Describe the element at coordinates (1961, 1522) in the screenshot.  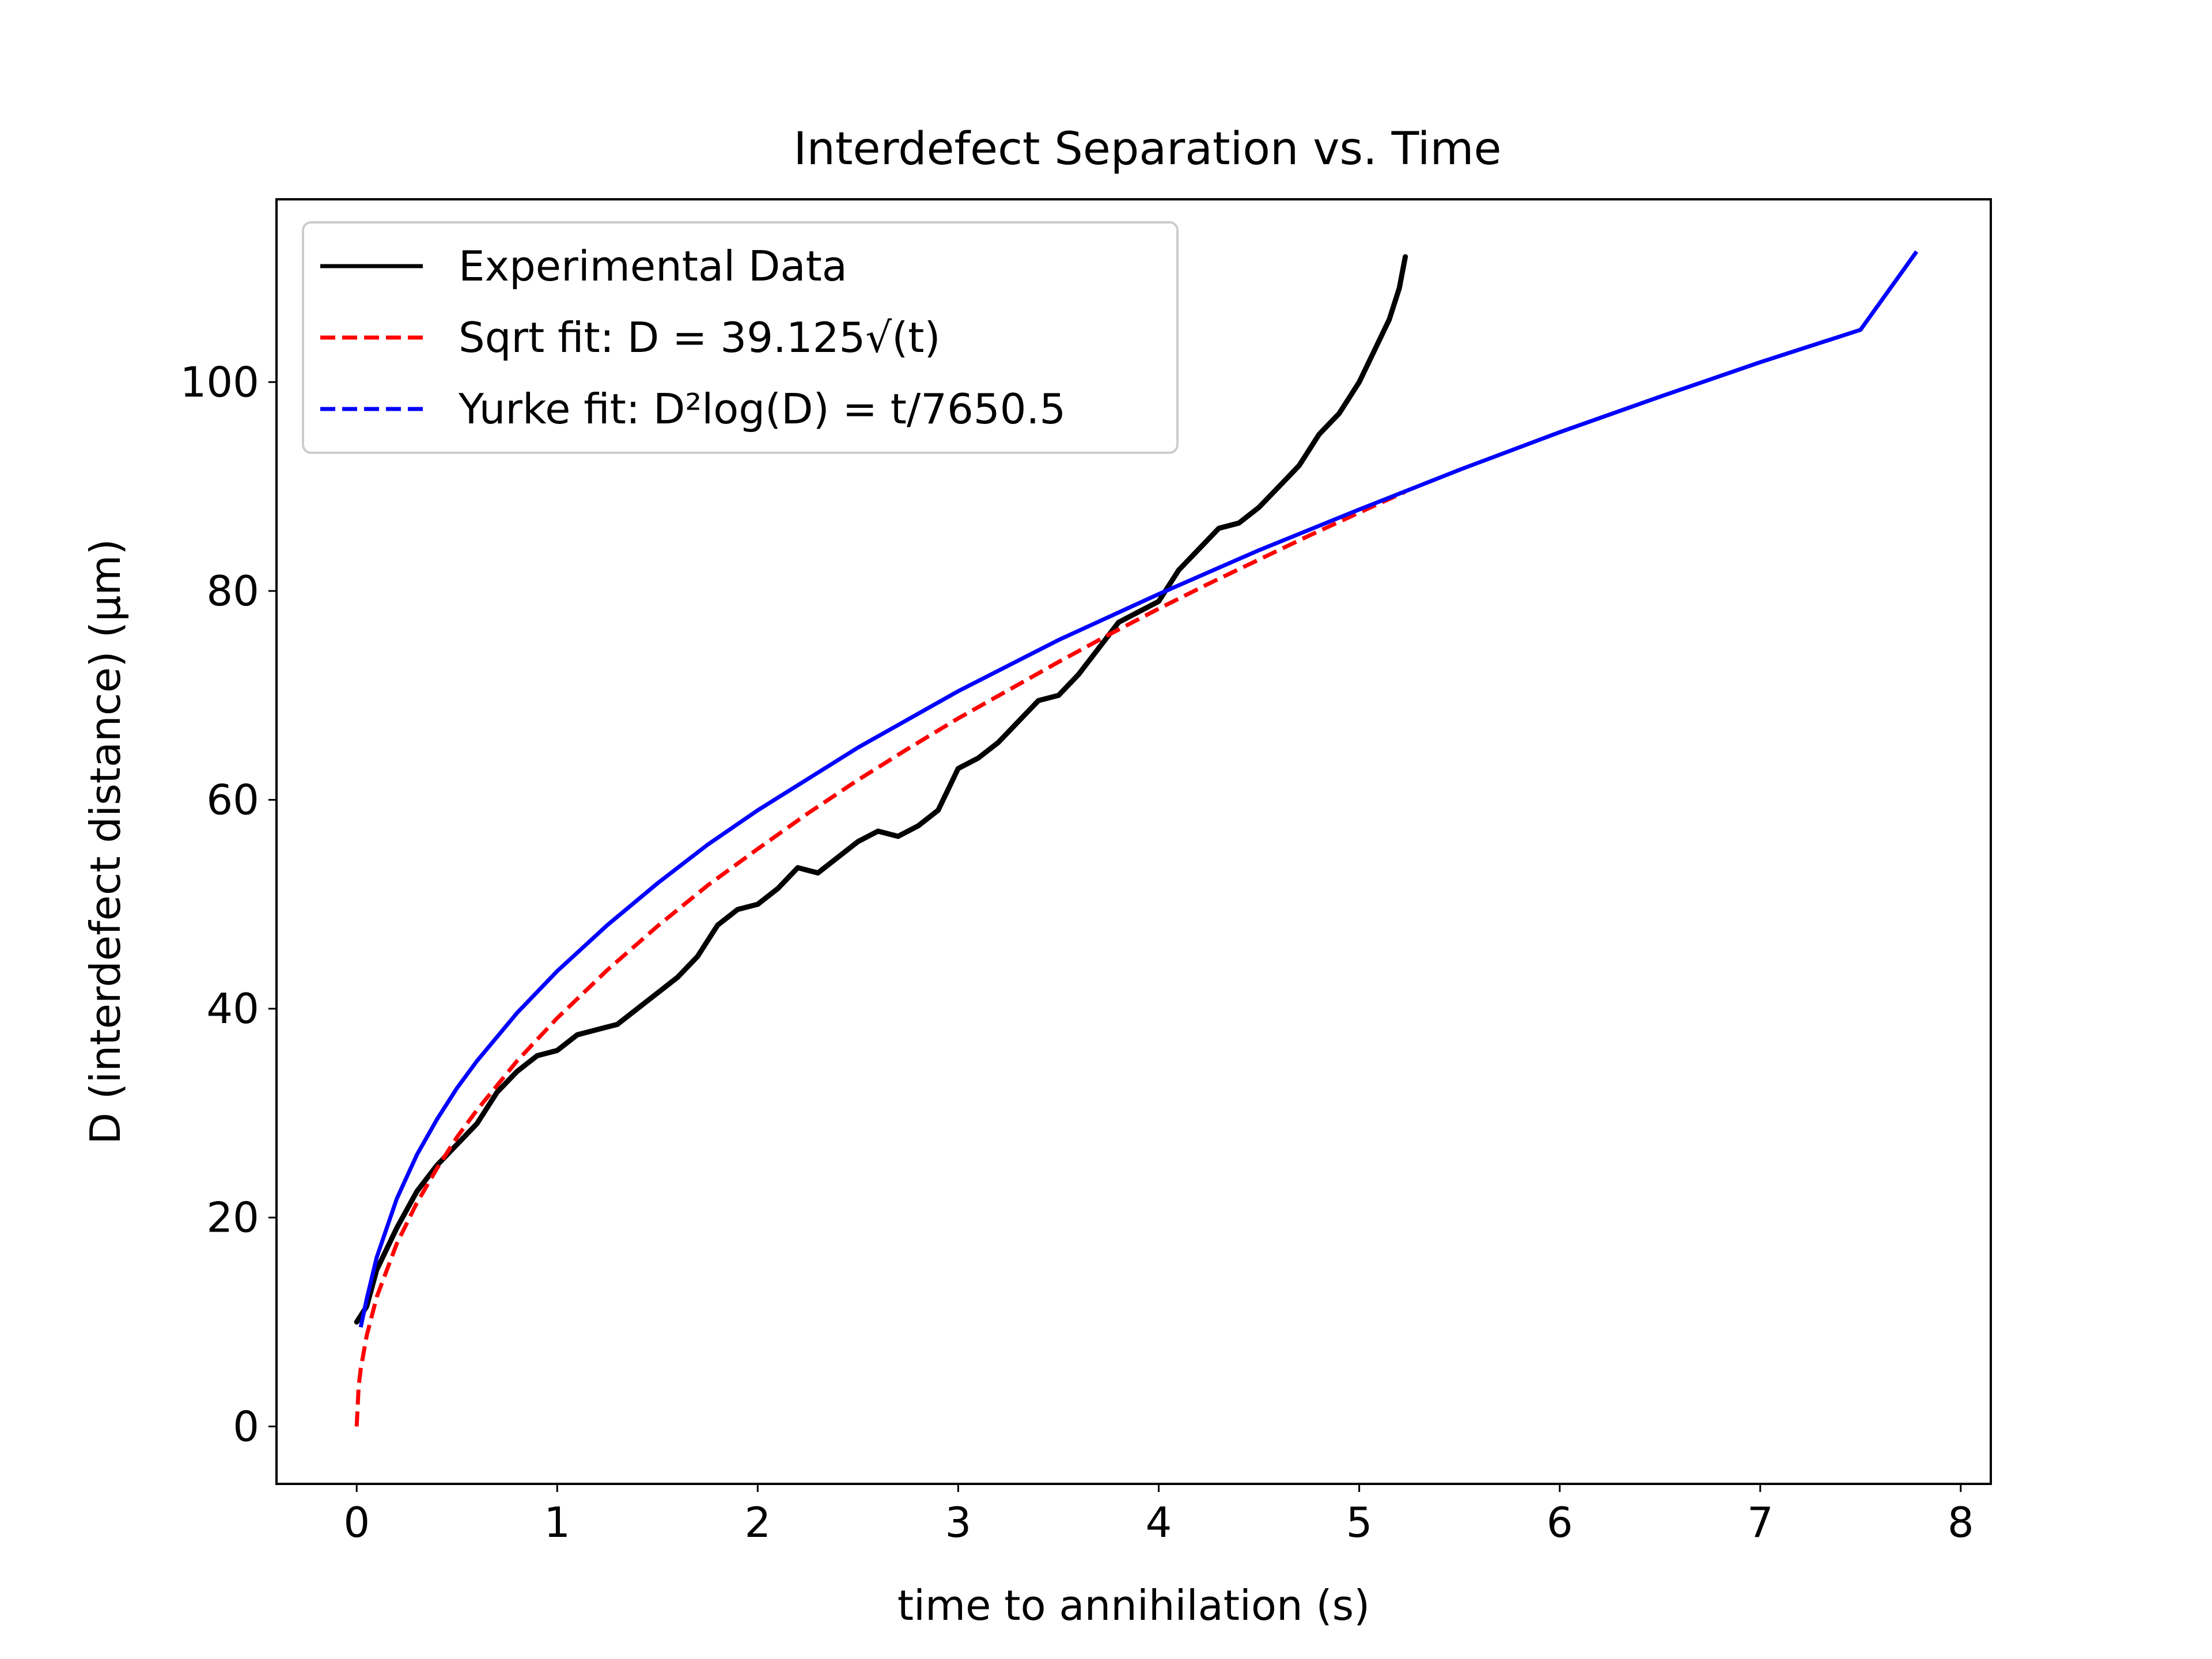
I see `x-tick-label: 8` at that location.